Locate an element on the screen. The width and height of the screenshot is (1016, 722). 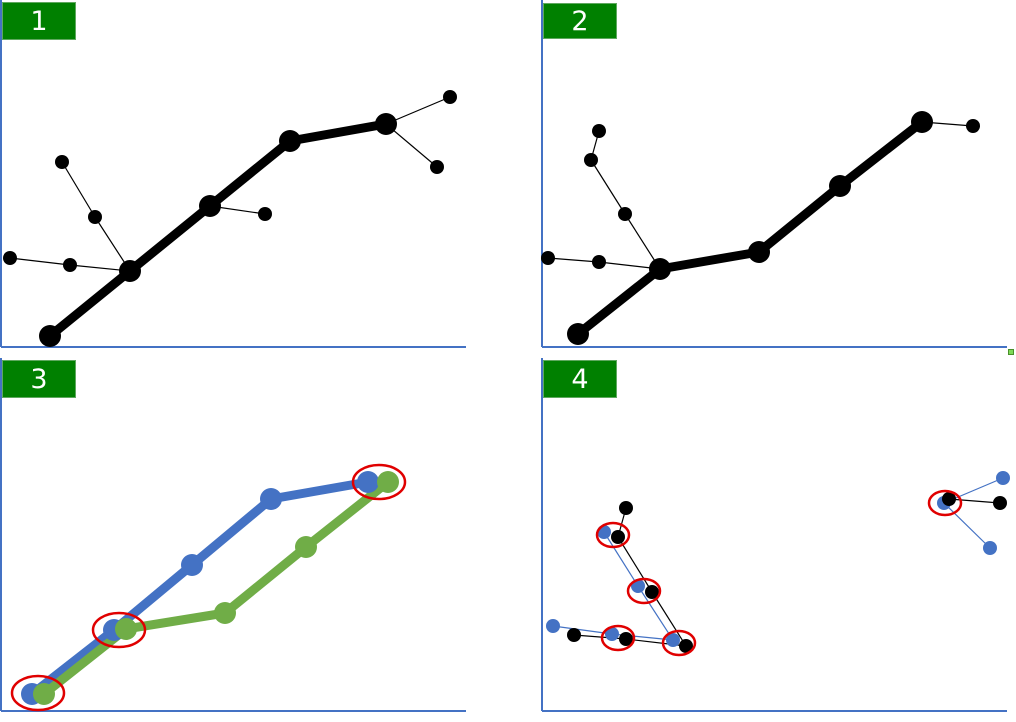
panel-label-4: 4 is located at coordinates (580, 379).